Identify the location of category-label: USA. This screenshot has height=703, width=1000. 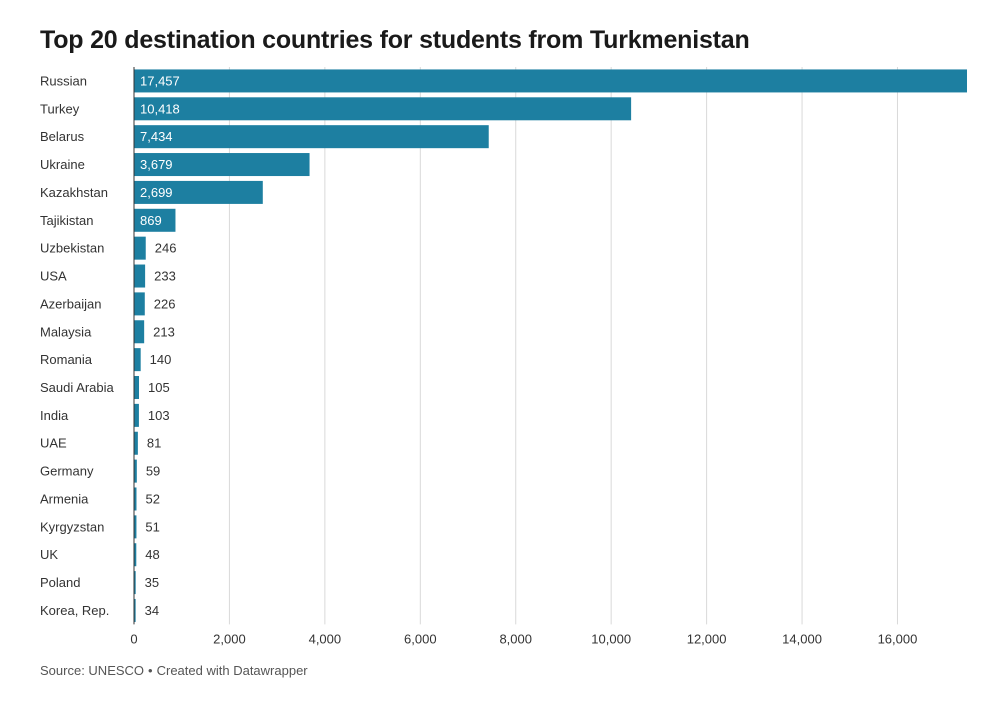
(53, 276).